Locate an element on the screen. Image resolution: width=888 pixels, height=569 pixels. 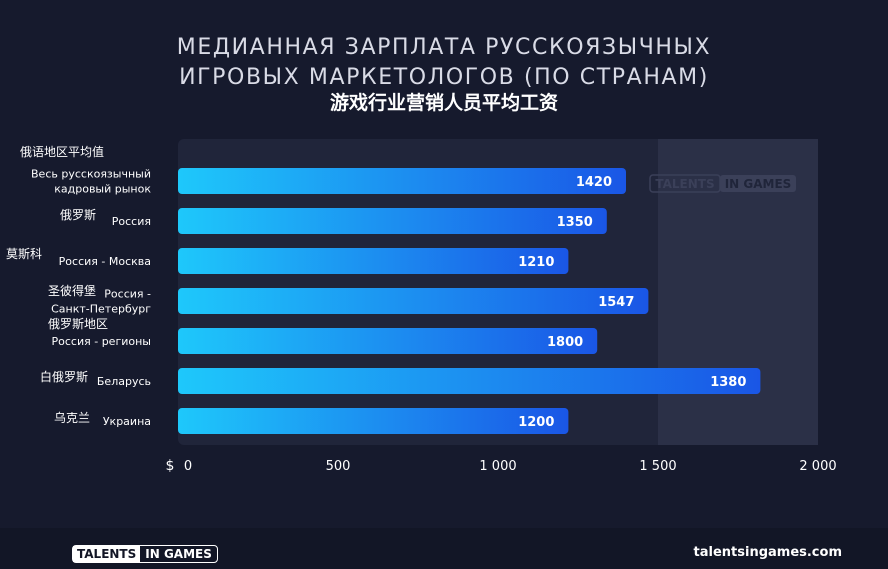
category-label: Россия is located at coordinates (131, 221).